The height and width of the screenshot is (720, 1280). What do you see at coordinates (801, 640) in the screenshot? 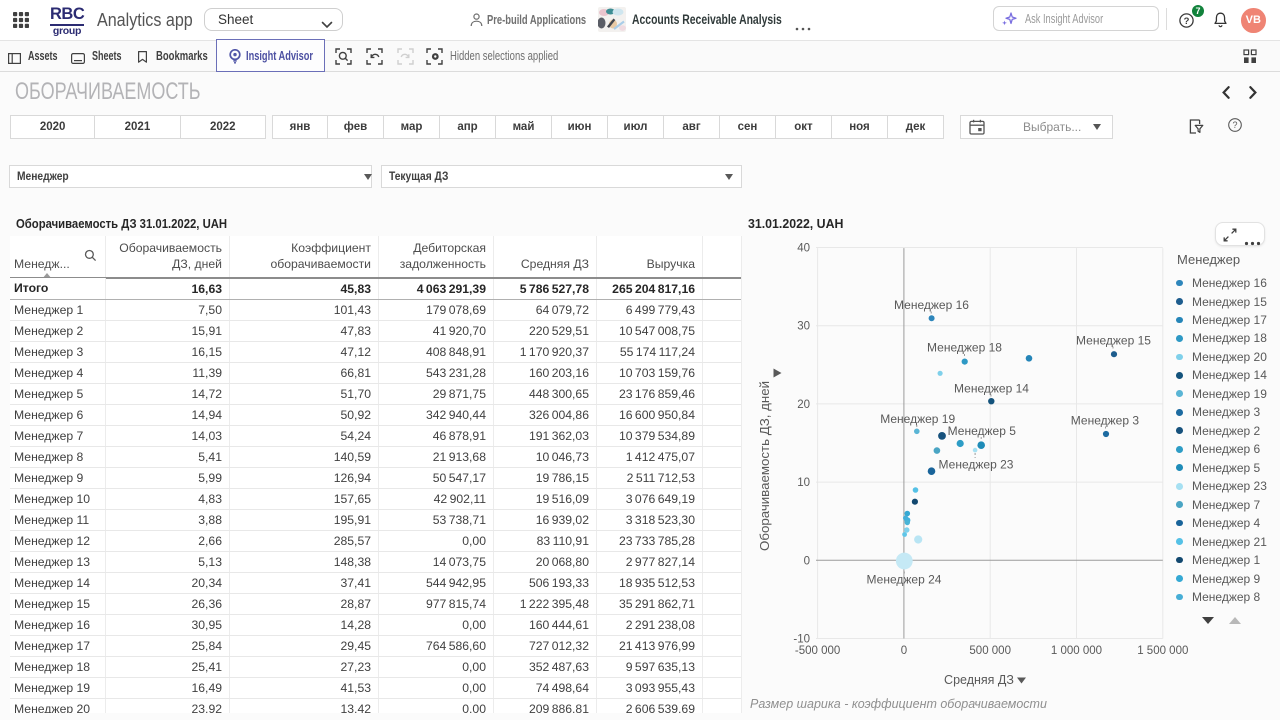
I see `svg-text: -10` at bounding box center [801, 640].